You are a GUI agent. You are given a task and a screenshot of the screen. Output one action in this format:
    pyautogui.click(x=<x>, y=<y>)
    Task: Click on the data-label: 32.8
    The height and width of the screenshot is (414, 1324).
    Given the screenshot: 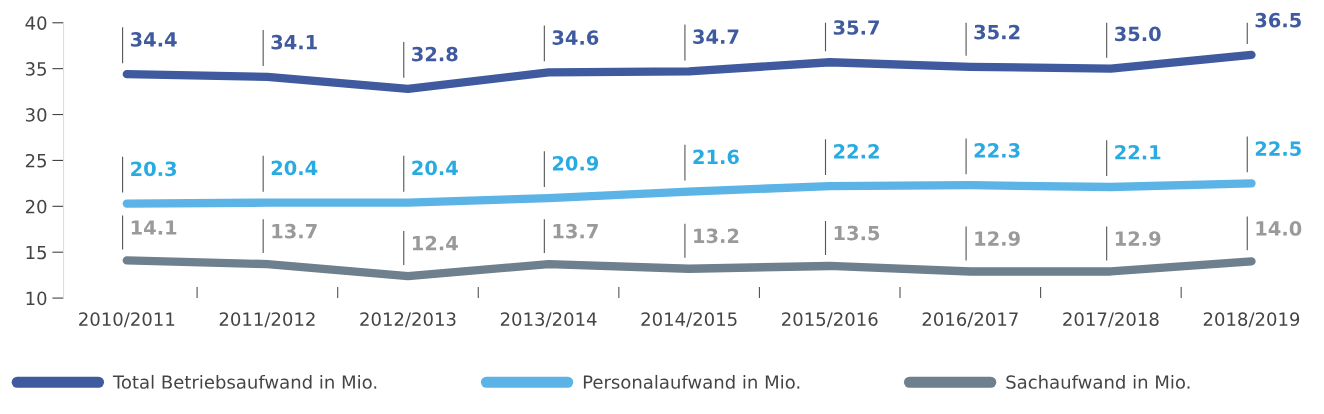 What is the action you would take?
    pyautogui.click(x=435, y=54)
    